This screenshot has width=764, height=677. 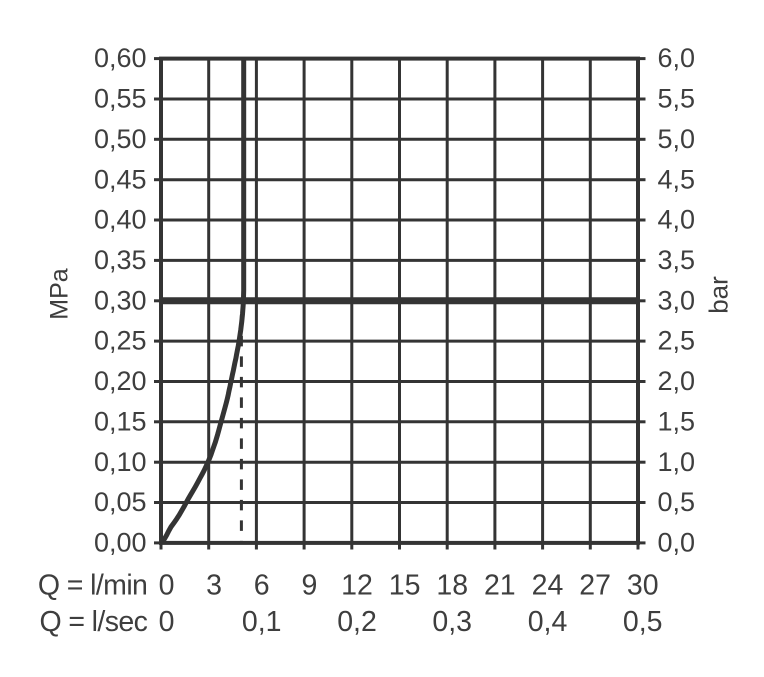 I want to click on svg-text: 0,50, so click(x=120, y=139).